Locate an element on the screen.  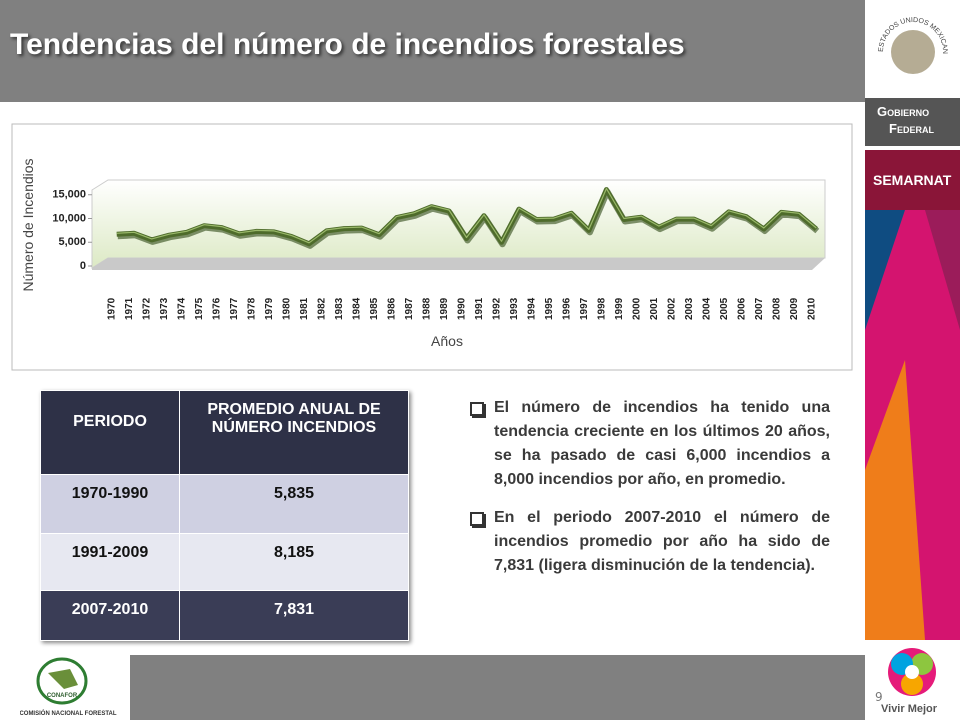
x-tick-label: 1978 is located at coordinates (252, 308).